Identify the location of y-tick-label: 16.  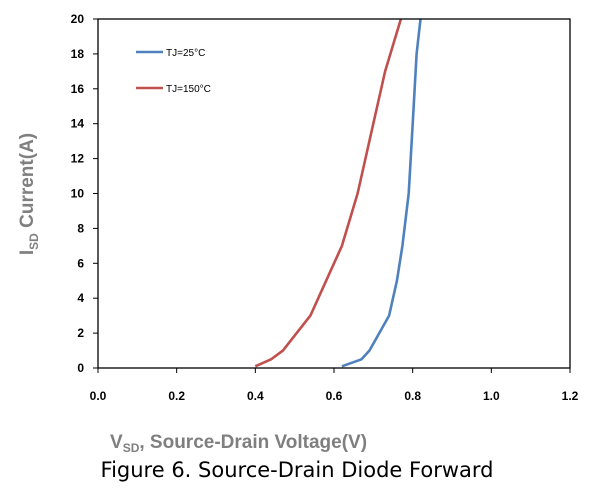
(78, 89).